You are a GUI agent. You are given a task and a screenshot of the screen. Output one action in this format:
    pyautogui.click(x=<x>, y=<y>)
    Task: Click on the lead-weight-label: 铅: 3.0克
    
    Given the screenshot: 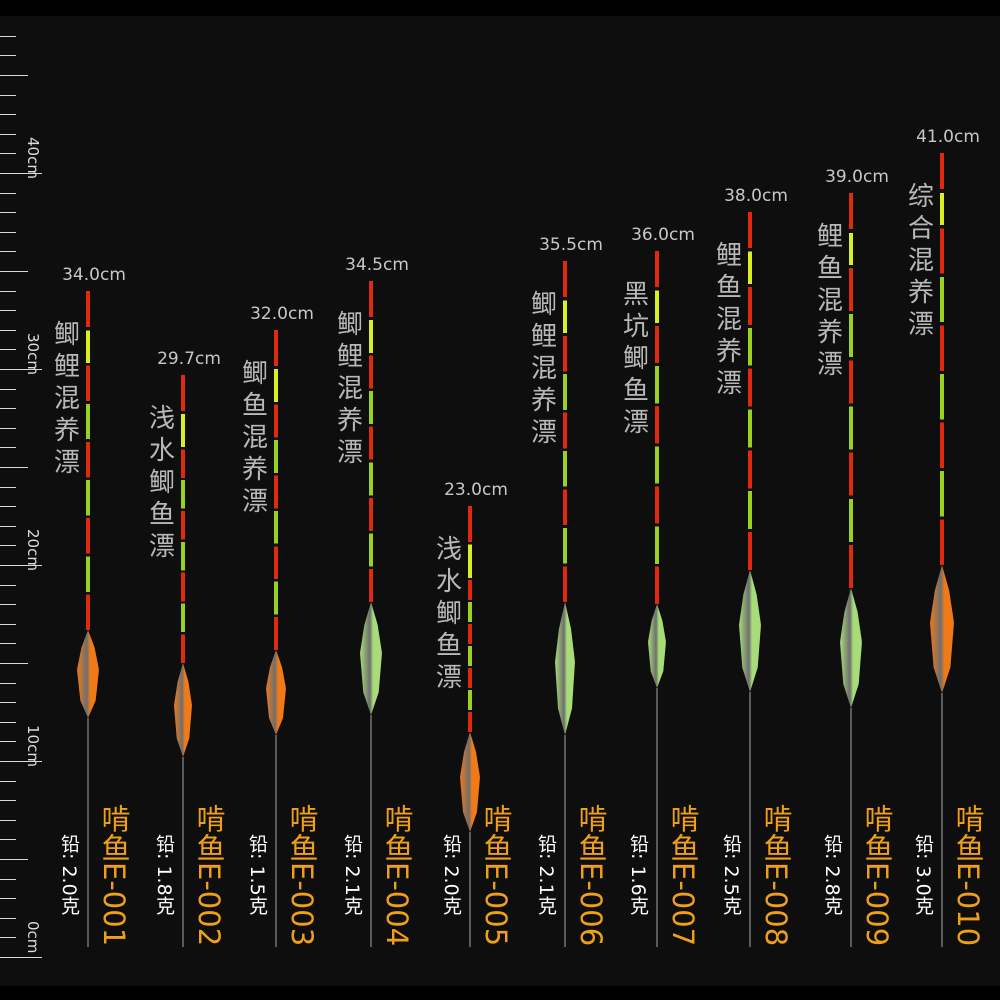 What is the action you would take?
    pyautogui.click(x=923, y=874)
    